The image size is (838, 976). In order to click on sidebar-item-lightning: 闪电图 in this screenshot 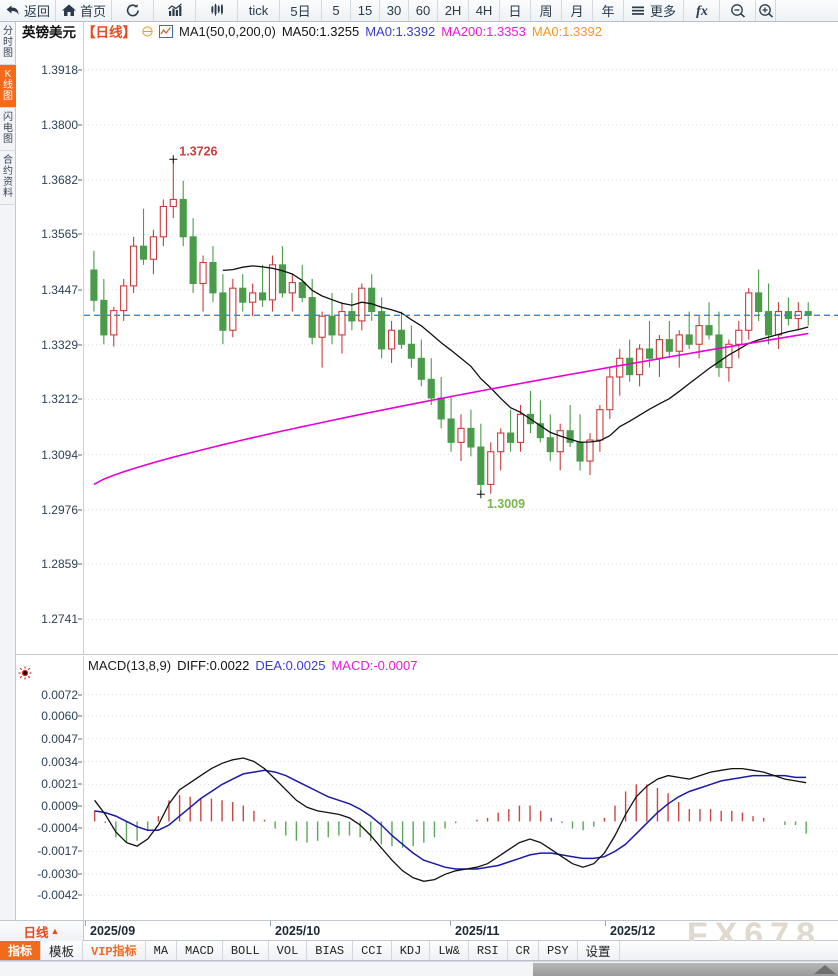, I will do `click(8, 129)`.